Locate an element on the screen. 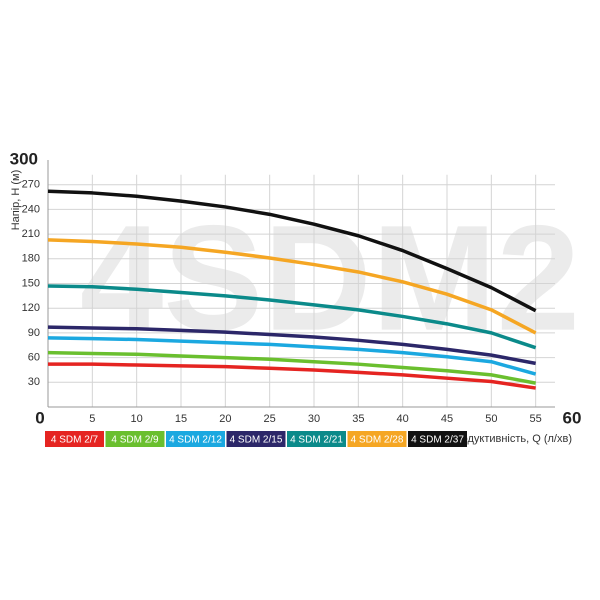 The image size is (600, 600). legend-label: 4 SDM 2/12 is located at coordinates (195, 440).